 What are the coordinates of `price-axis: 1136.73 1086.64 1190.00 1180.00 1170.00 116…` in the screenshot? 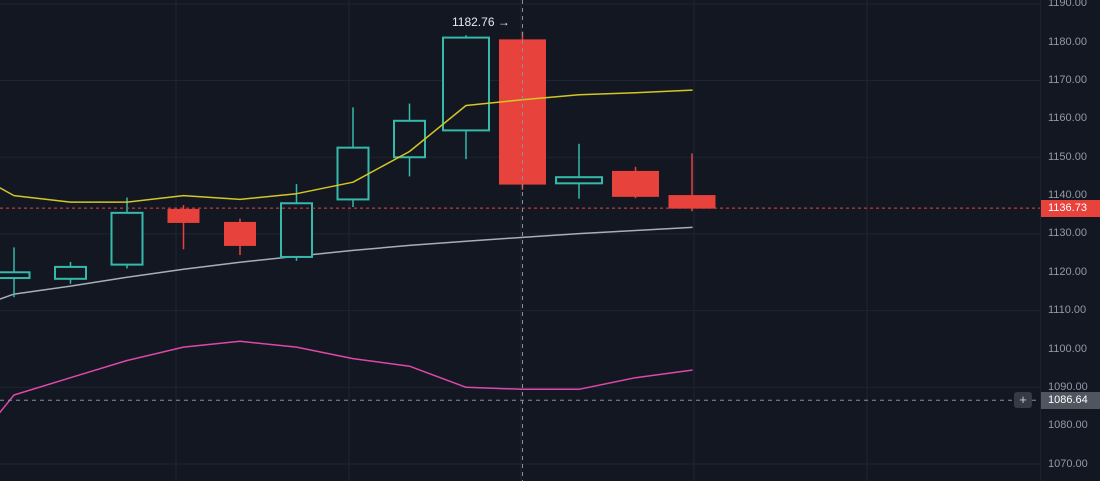 It's located at (1070, 240).